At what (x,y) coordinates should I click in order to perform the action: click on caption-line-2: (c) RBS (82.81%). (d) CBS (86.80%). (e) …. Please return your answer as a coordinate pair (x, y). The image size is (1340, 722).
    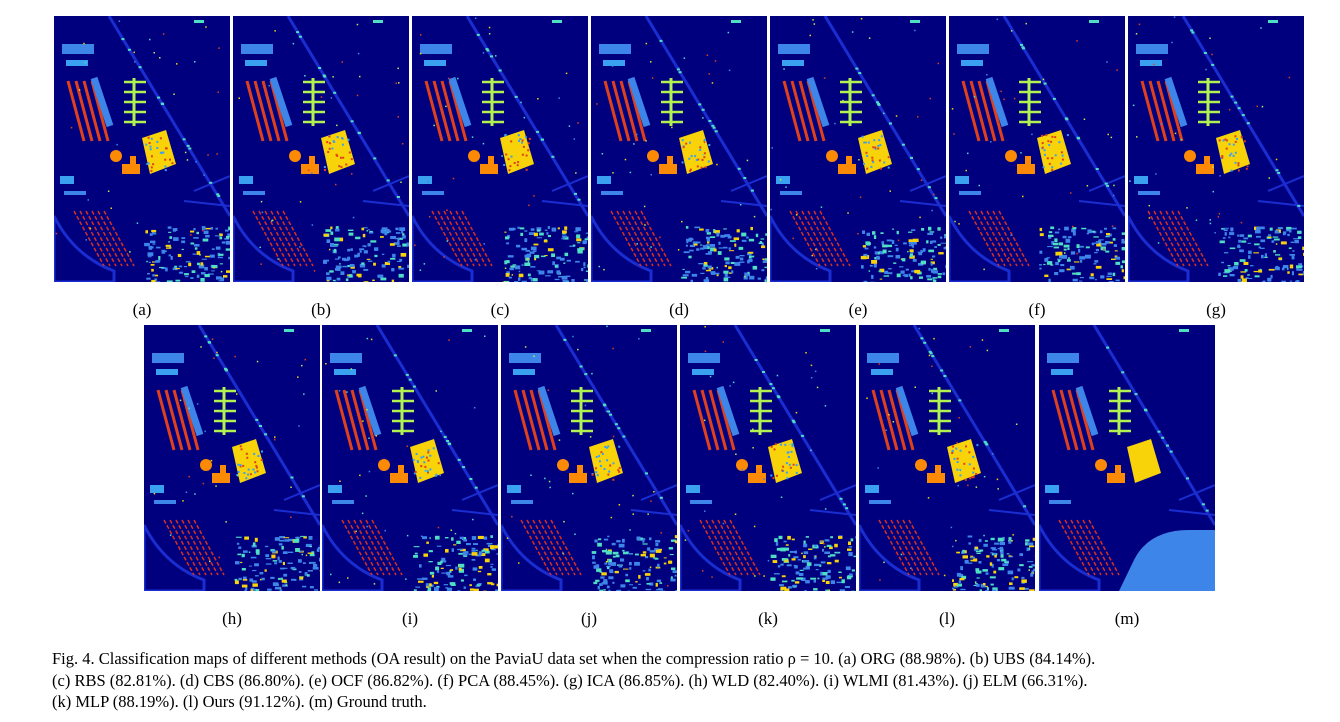
    Looking at the image, I should click on (570, 680).